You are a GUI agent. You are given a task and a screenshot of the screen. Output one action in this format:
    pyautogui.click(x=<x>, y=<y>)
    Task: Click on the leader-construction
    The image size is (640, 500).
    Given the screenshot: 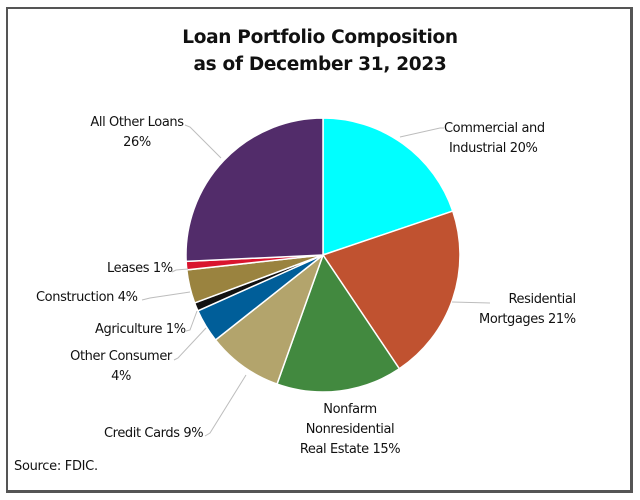 What is the action you would take?
    pyautogui.click(x=166, y=296)
    